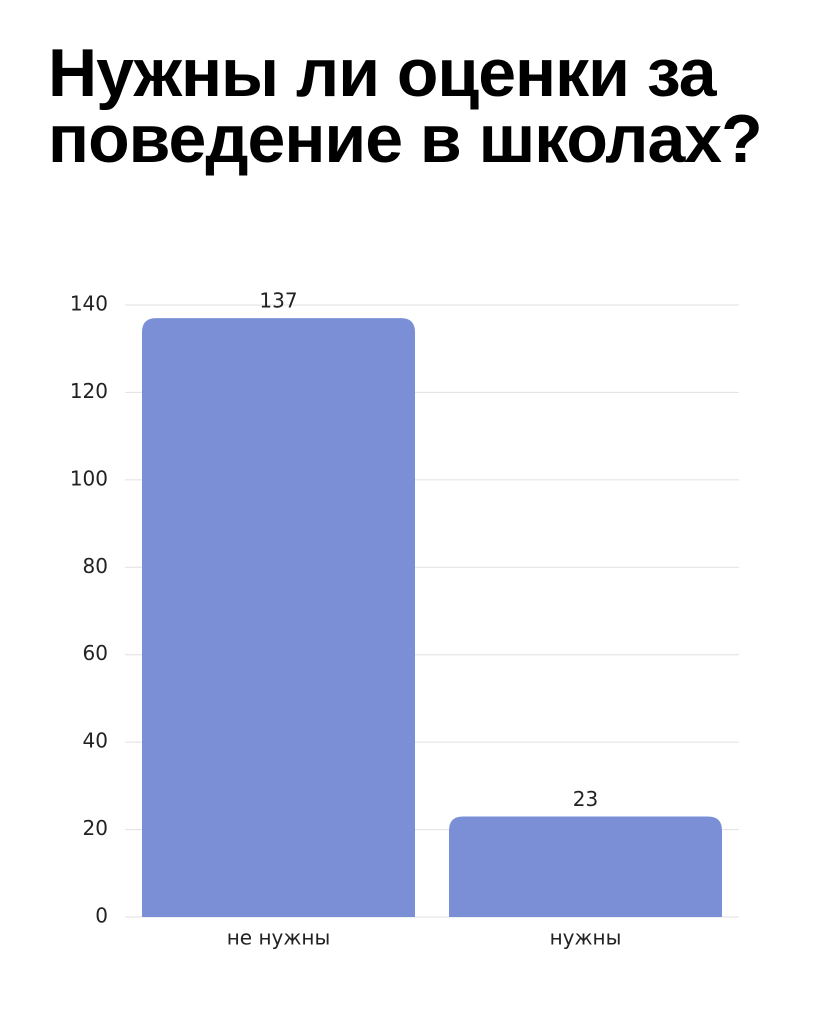 This screenshot has height=1024, width=819. What do you see at coordinates (278, 301) in the screenshot?
I see `value-label: 137` at bounding box center [278, 301].